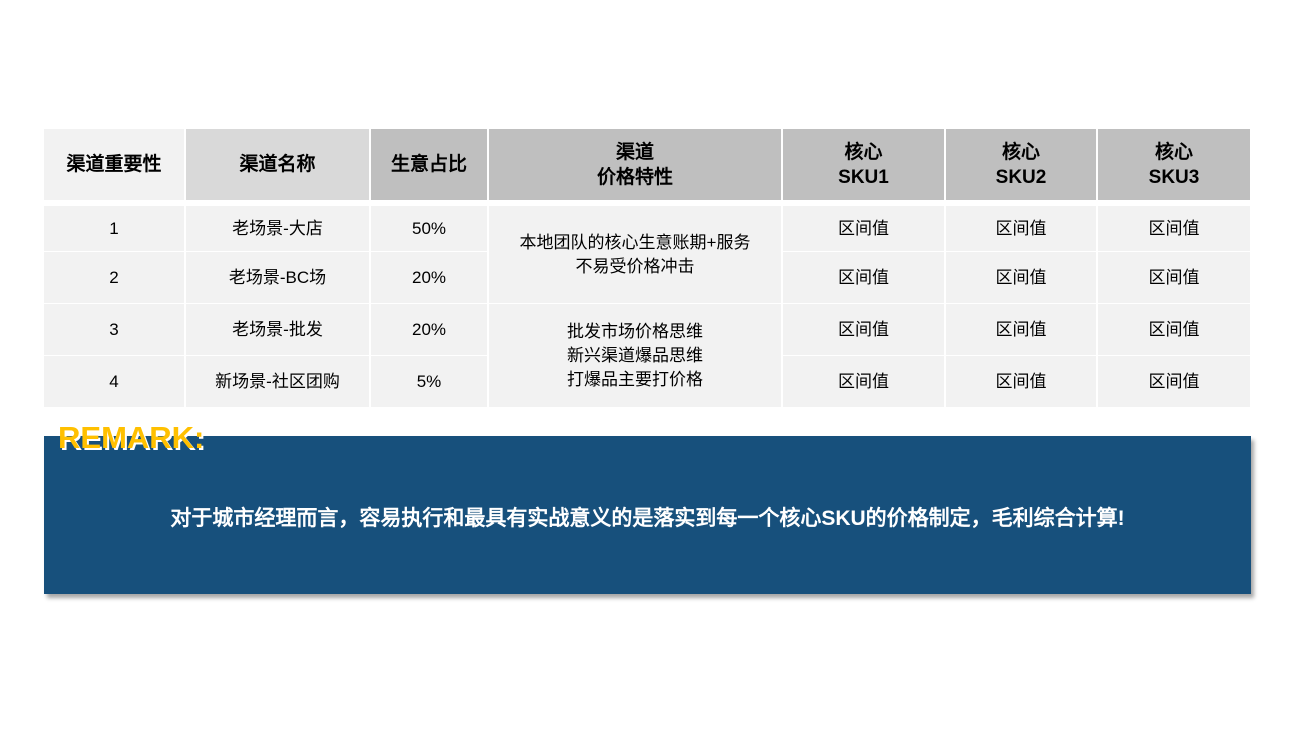 This screenshot has width=1305, height=734. Describe the element at coordinates (1021, 164) in the screenshot. I see `header-cell: 核心 SKU2` at that location.